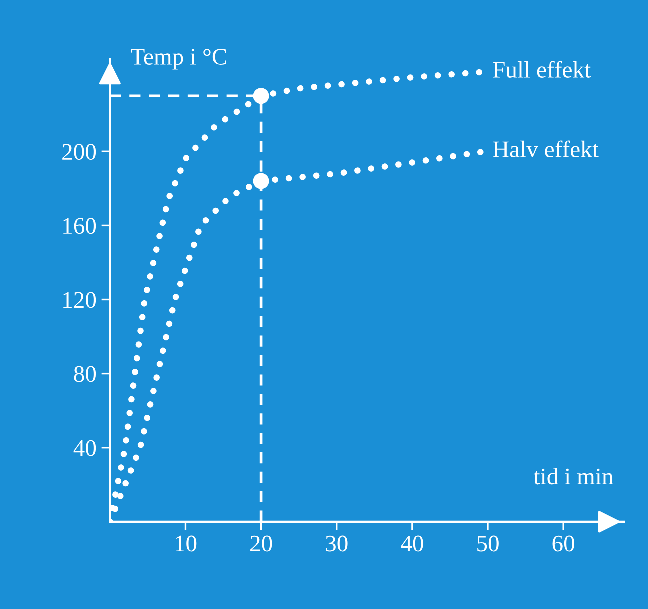 This screenshot has height=609, width=648. I want to click on x-axis-title: tid i min, so click(574, 476).